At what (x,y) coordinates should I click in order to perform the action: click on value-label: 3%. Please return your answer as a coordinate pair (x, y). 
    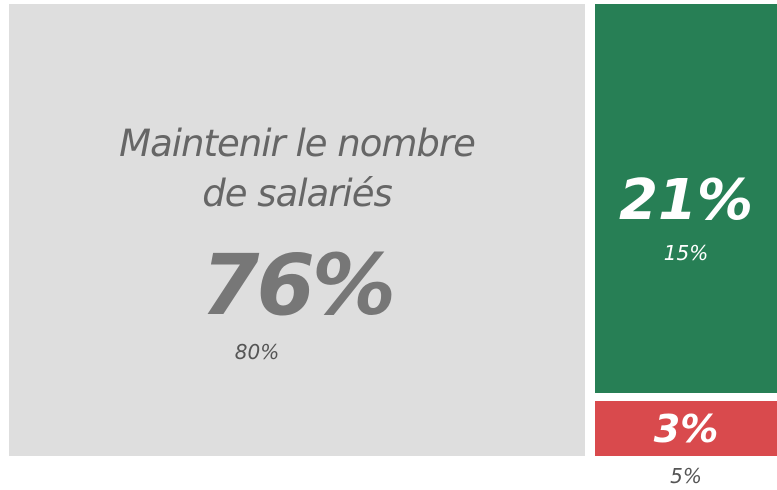
    Looking at the image, I should click on (686, 428).